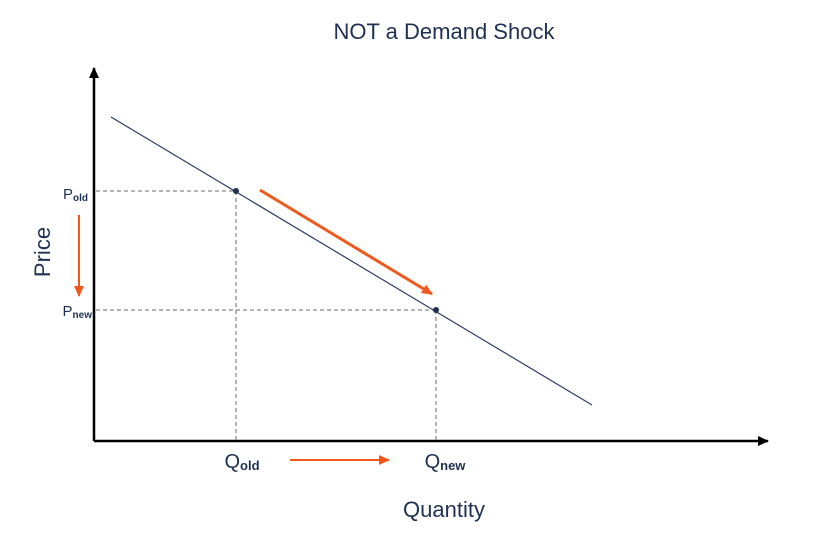 The image size is (813, 538). What do you see at coordinates (445, 31) in the screenshot?
I see `chart-title: NOT a Demand Shock` at bounding box center [445, 31].